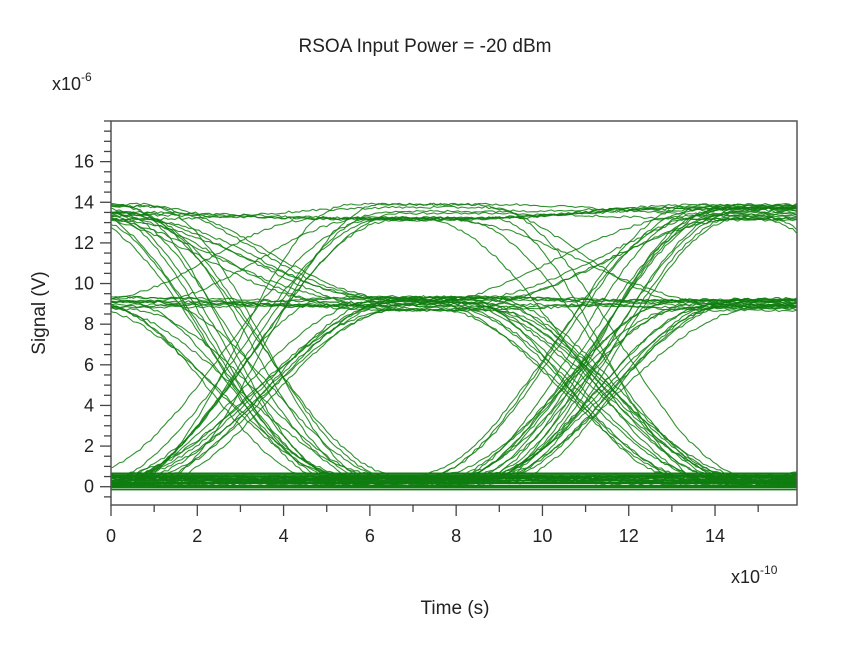  Describe the element at coordinates (197, 536) in the screenshot. I see `x-tick-label: 2` at that location.